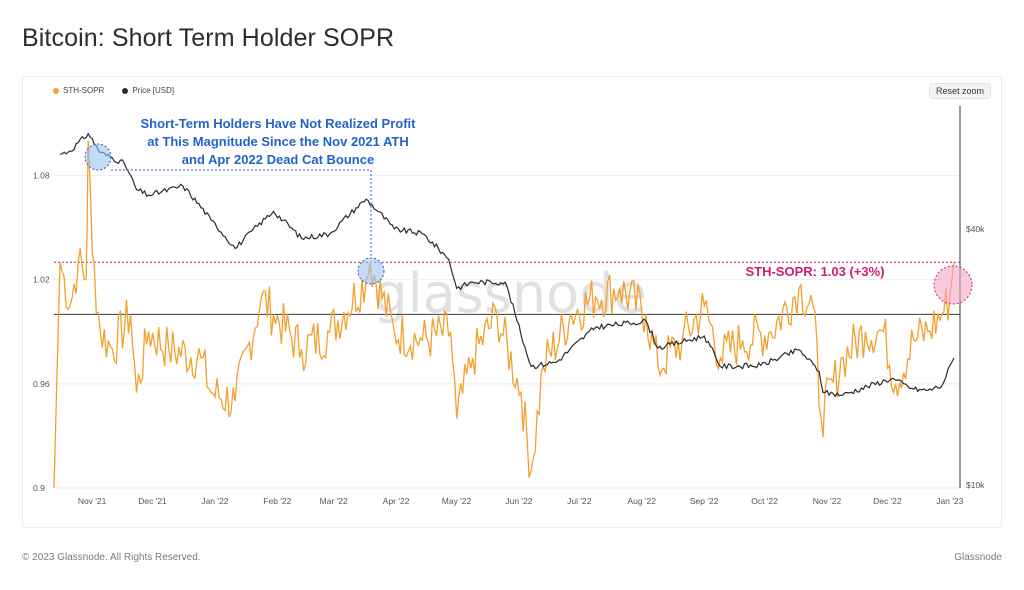  Describe the element at coordinates (113, 90) in the screenshot. I see `chart-legend: STH-SOPR Price [USD]` at that location.